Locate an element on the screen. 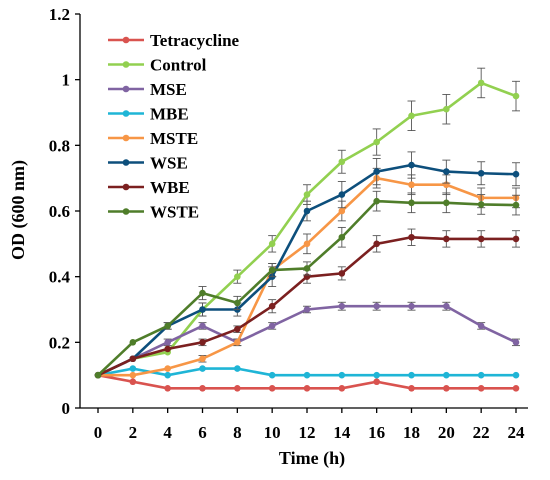  legend-label: MSE is located at coordinates (168, 89).